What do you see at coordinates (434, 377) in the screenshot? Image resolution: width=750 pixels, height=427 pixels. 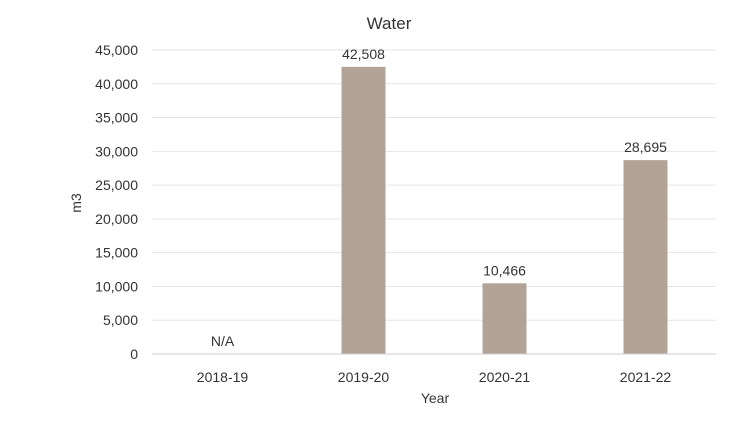 I see `x-axis-ticks: 2018-19 2019-20 2020-21 2021-22` at bounding box center [434, 377].